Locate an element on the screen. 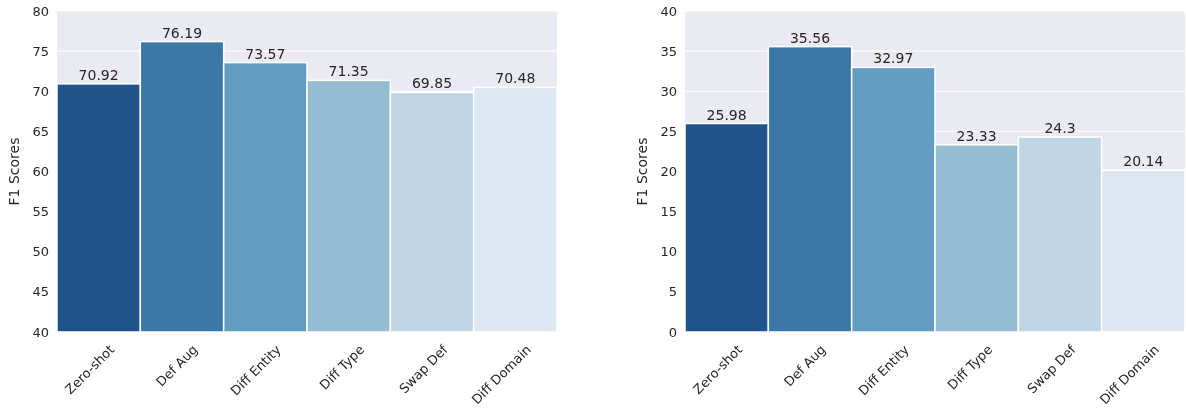  data-label: 69.85 is located at coordinates (432, 83).